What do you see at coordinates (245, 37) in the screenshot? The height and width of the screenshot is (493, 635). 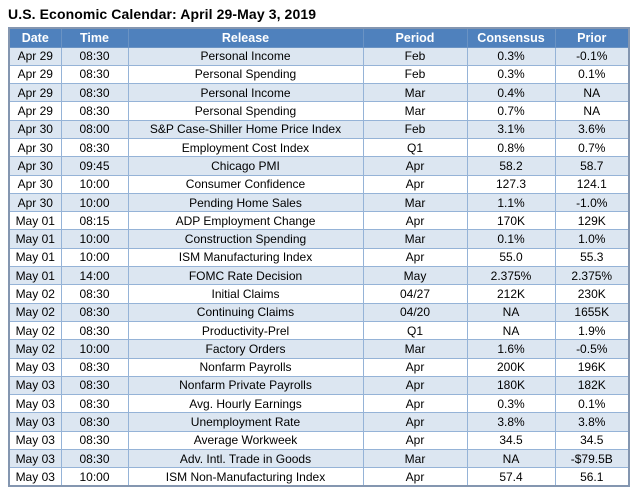 I see `column-header-release: Release` at bounding box center [245, 37].